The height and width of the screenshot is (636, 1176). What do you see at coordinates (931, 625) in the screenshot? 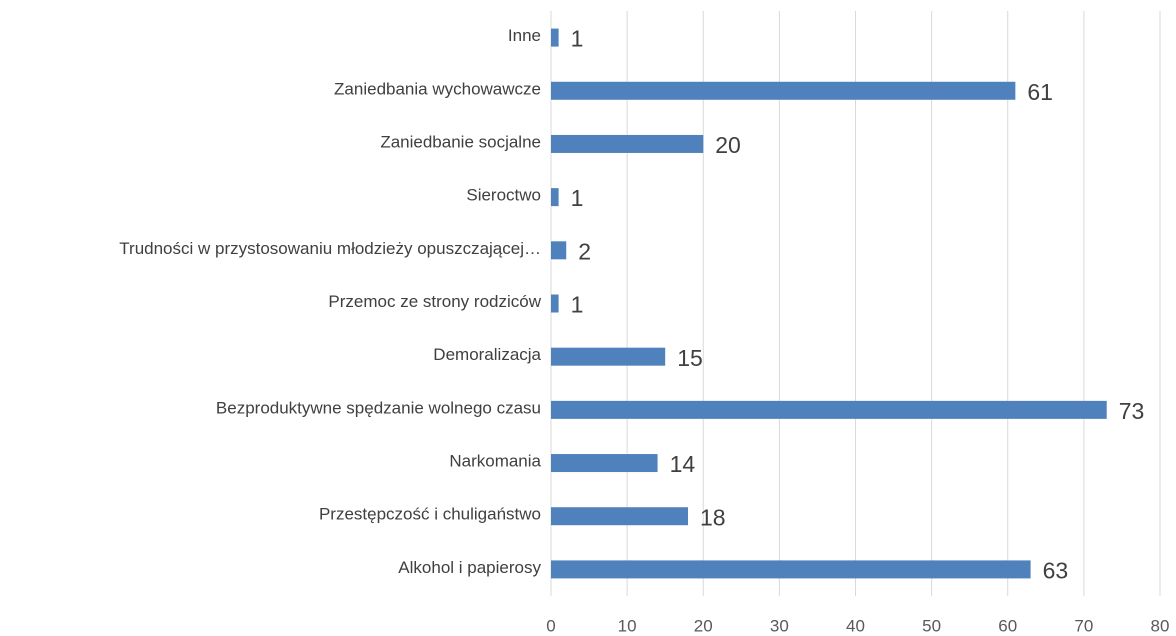
I see `x-tick-label: 50` at bounding box center [931, 625].